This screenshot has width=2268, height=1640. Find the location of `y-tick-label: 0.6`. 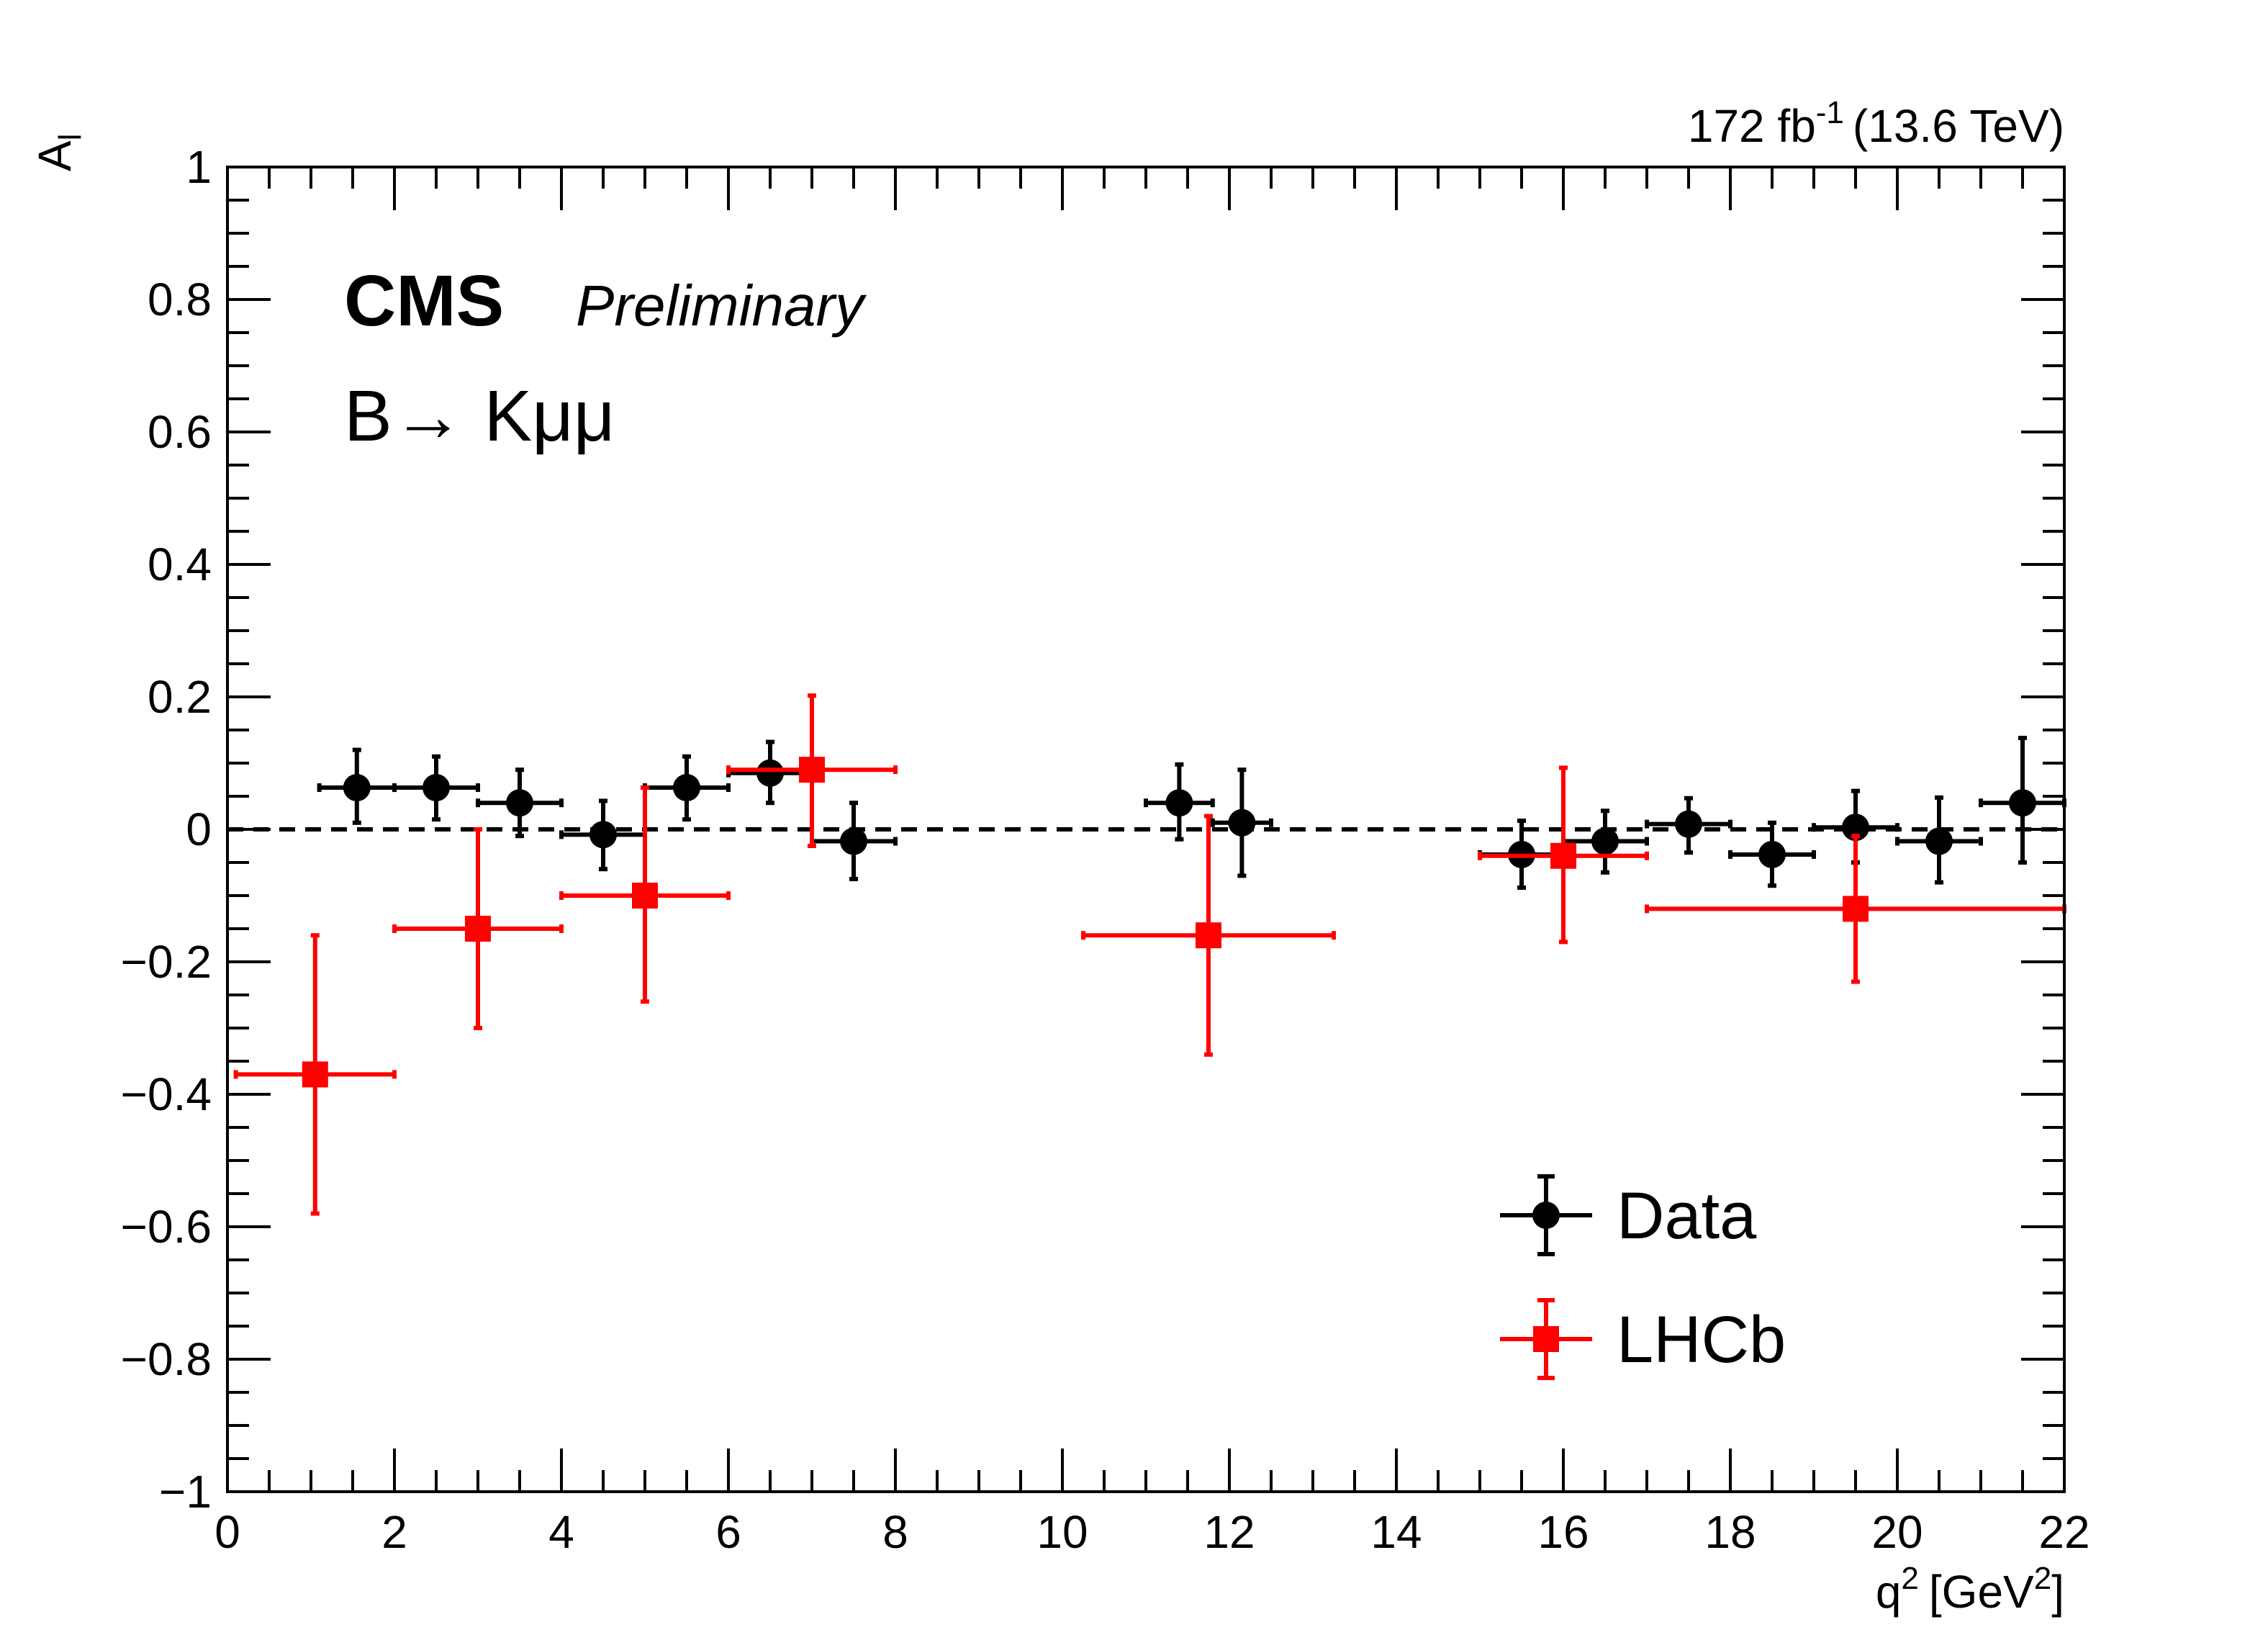

y-tick-label: 0.6 is located at coordinates (180, 432).